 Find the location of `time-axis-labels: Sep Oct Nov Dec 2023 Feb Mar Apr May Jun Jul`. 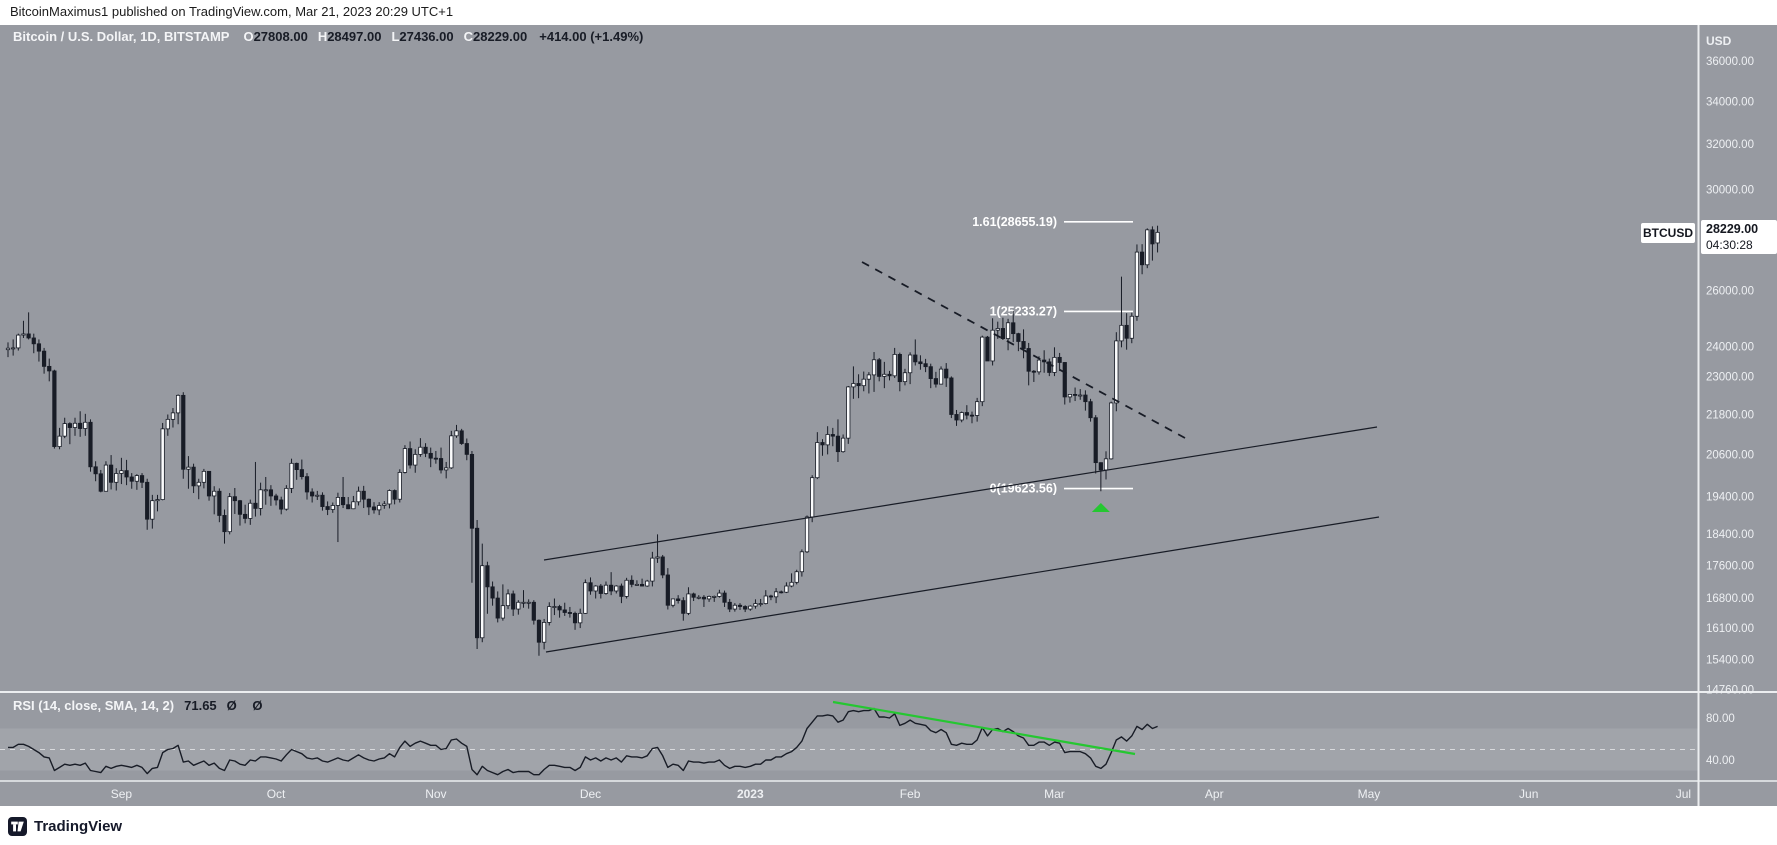

time-axis-labels: Sep Oct Nov Dec 2023 Feb Mar Apr May Jun Jul is located at coordinates (901, 794).